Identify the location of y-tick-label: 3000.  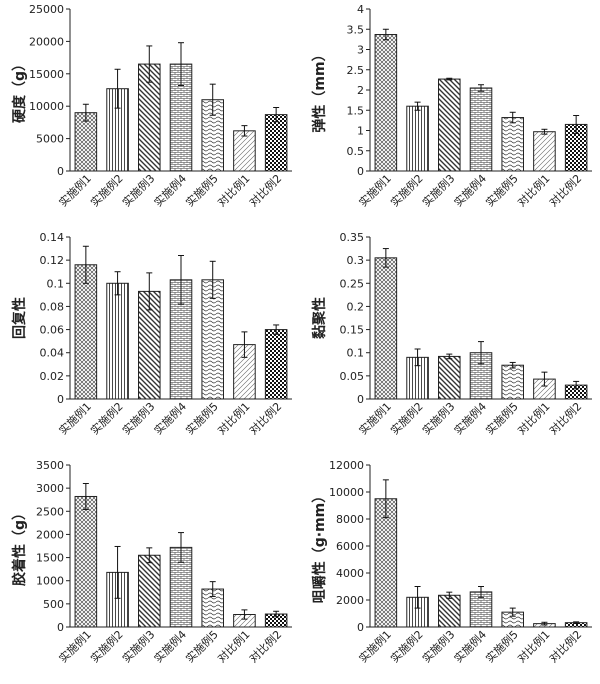
(50, 488).